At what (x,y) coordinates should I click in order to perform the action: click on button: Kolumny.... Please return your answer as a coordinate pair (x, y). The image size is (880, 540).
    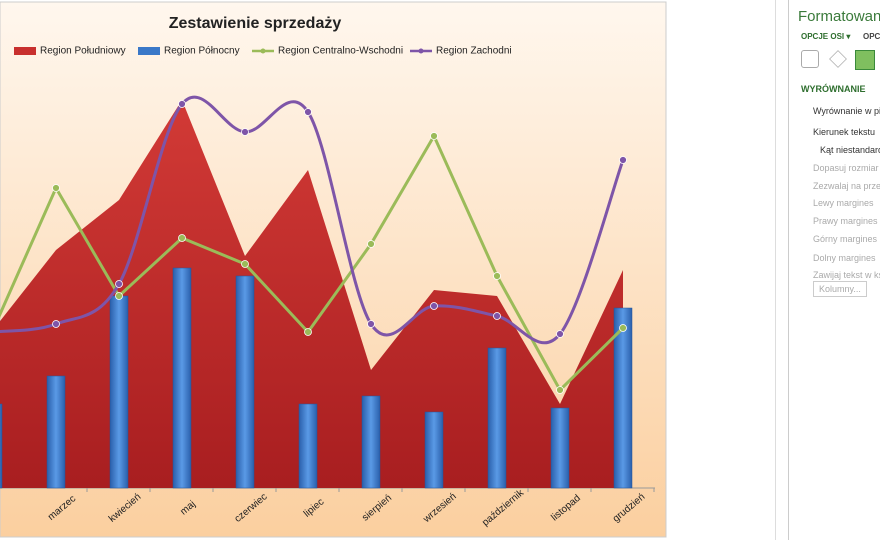
    Looking at the image, I should click on (840, 289).